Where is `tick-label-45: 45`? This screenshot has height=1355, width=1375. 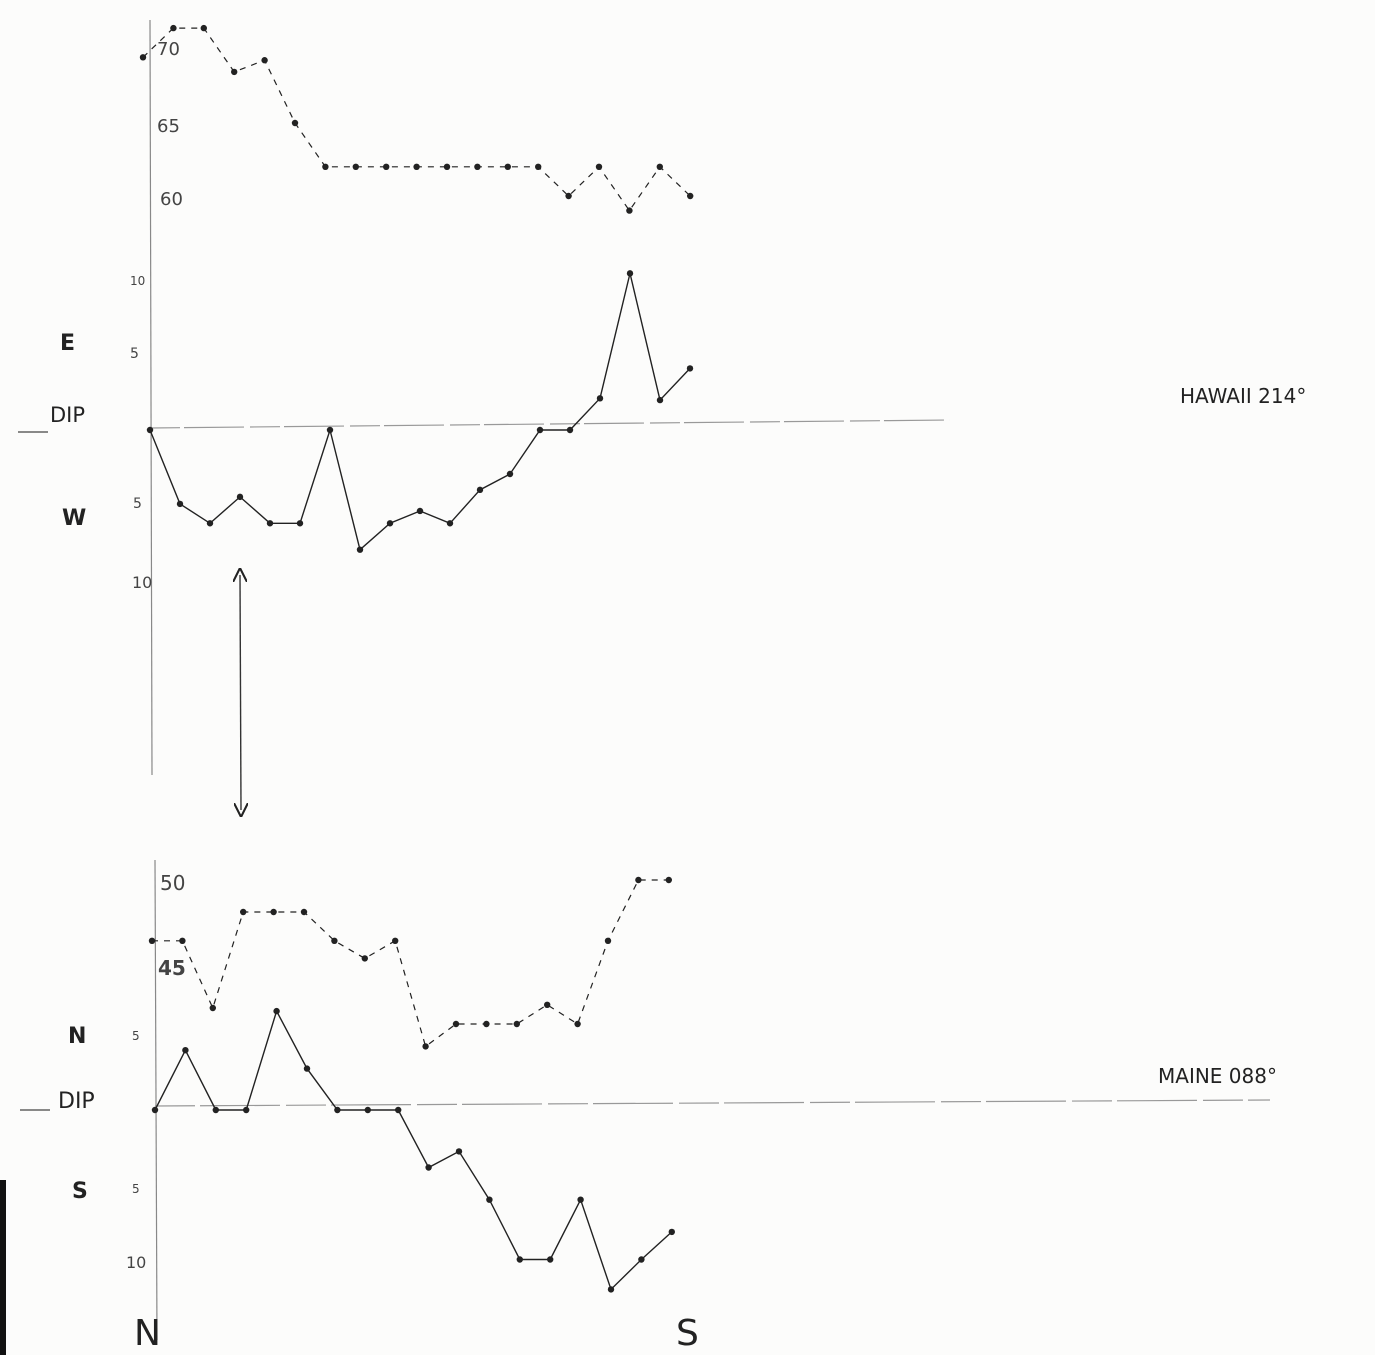
tick-label-45: 45 is located at coordinates (172, 968).